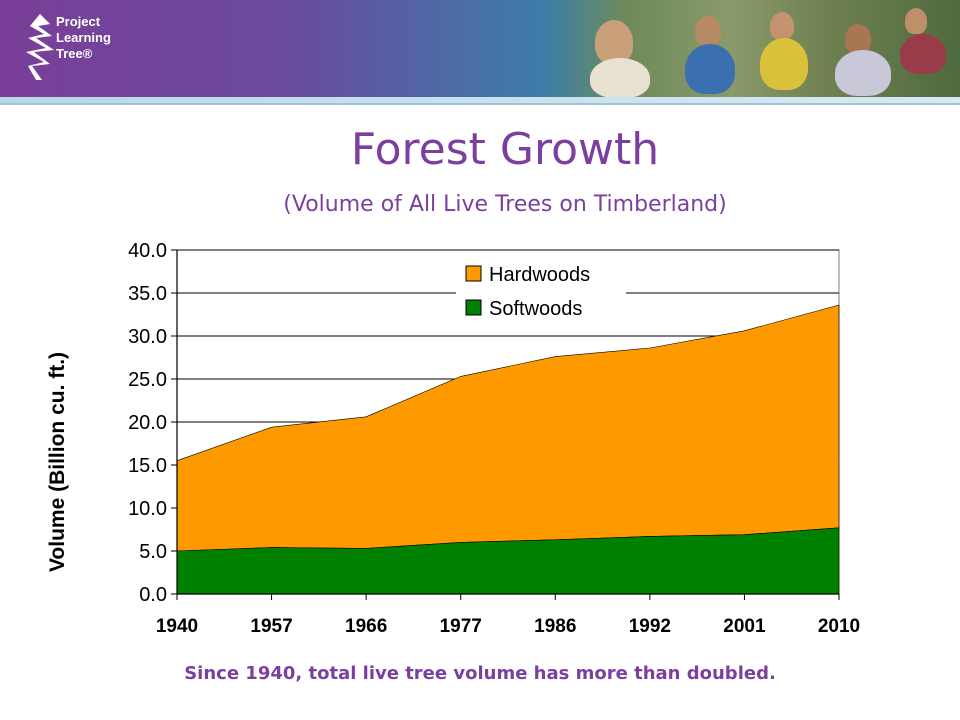 The image size is (960, 720). What do you see at coordinates (480, 104) in the screenshot?
I see `header-divider-line` at bounding box center [480, 104].